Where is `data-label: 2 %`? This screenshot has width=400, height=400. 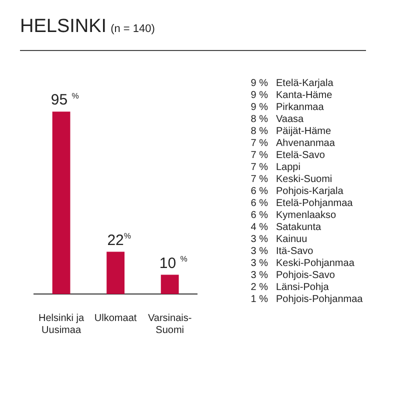 data-label: 2 % is located at coordinates (259, 288).